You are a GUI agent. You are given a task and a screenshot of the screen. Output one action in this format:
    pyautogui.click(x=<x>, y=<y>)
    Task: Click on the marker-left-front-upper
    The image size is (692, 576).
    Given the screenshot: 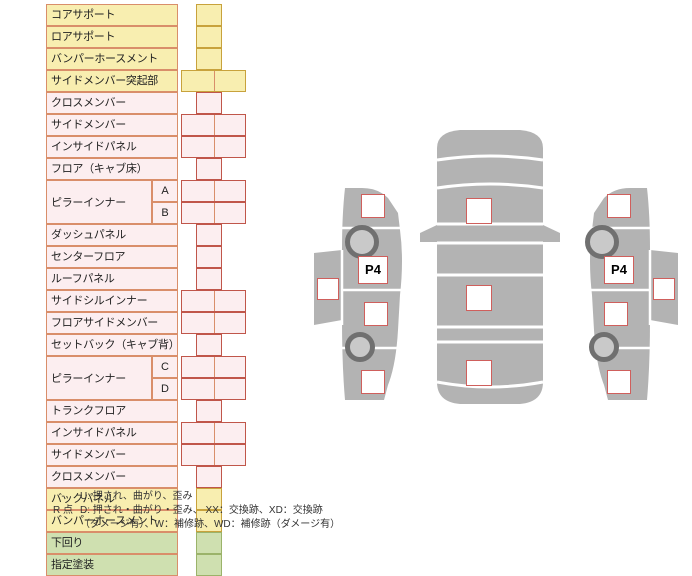 What is the action you would take?
    pyautogui.click(x=373, y=206)
    